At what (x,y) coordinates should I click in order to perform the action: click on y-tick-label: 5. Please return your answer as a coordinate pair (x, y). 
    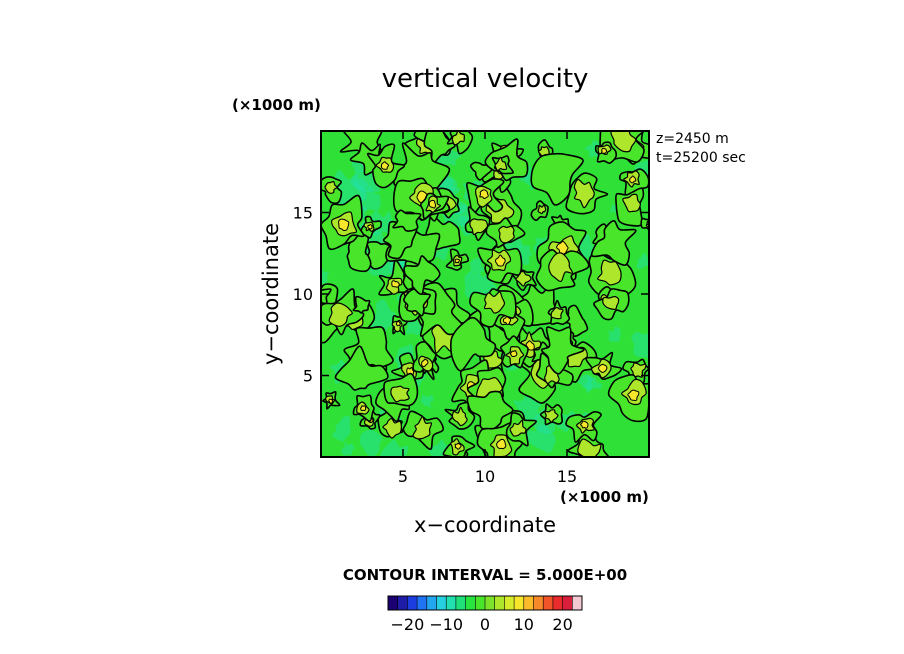
    Looking at the image, I should click on (308, 376).